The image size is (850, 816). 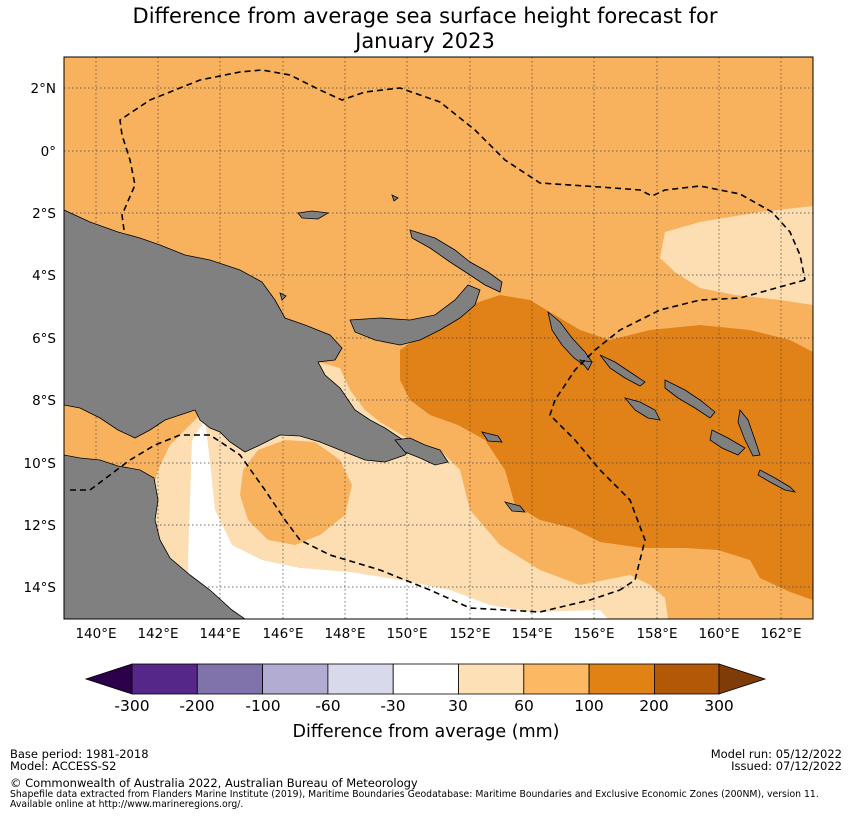 What do you see at coordinates (44, 276) in the screenshot?
I see `lat-label: 4°S` at bounding box center [44, 276].